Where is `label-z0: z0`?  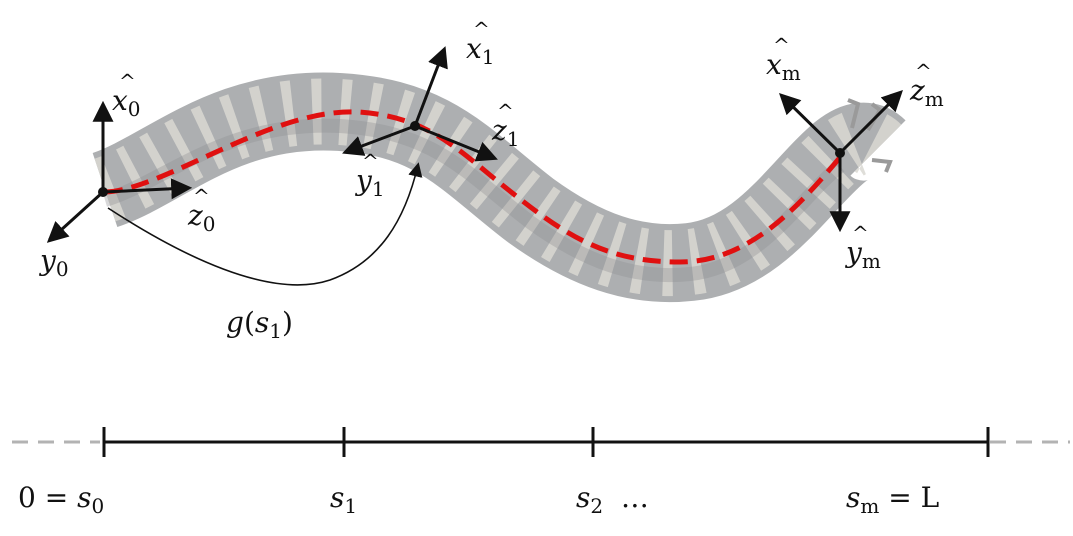
label-z0: z0 is located at coordinates (201, 217).